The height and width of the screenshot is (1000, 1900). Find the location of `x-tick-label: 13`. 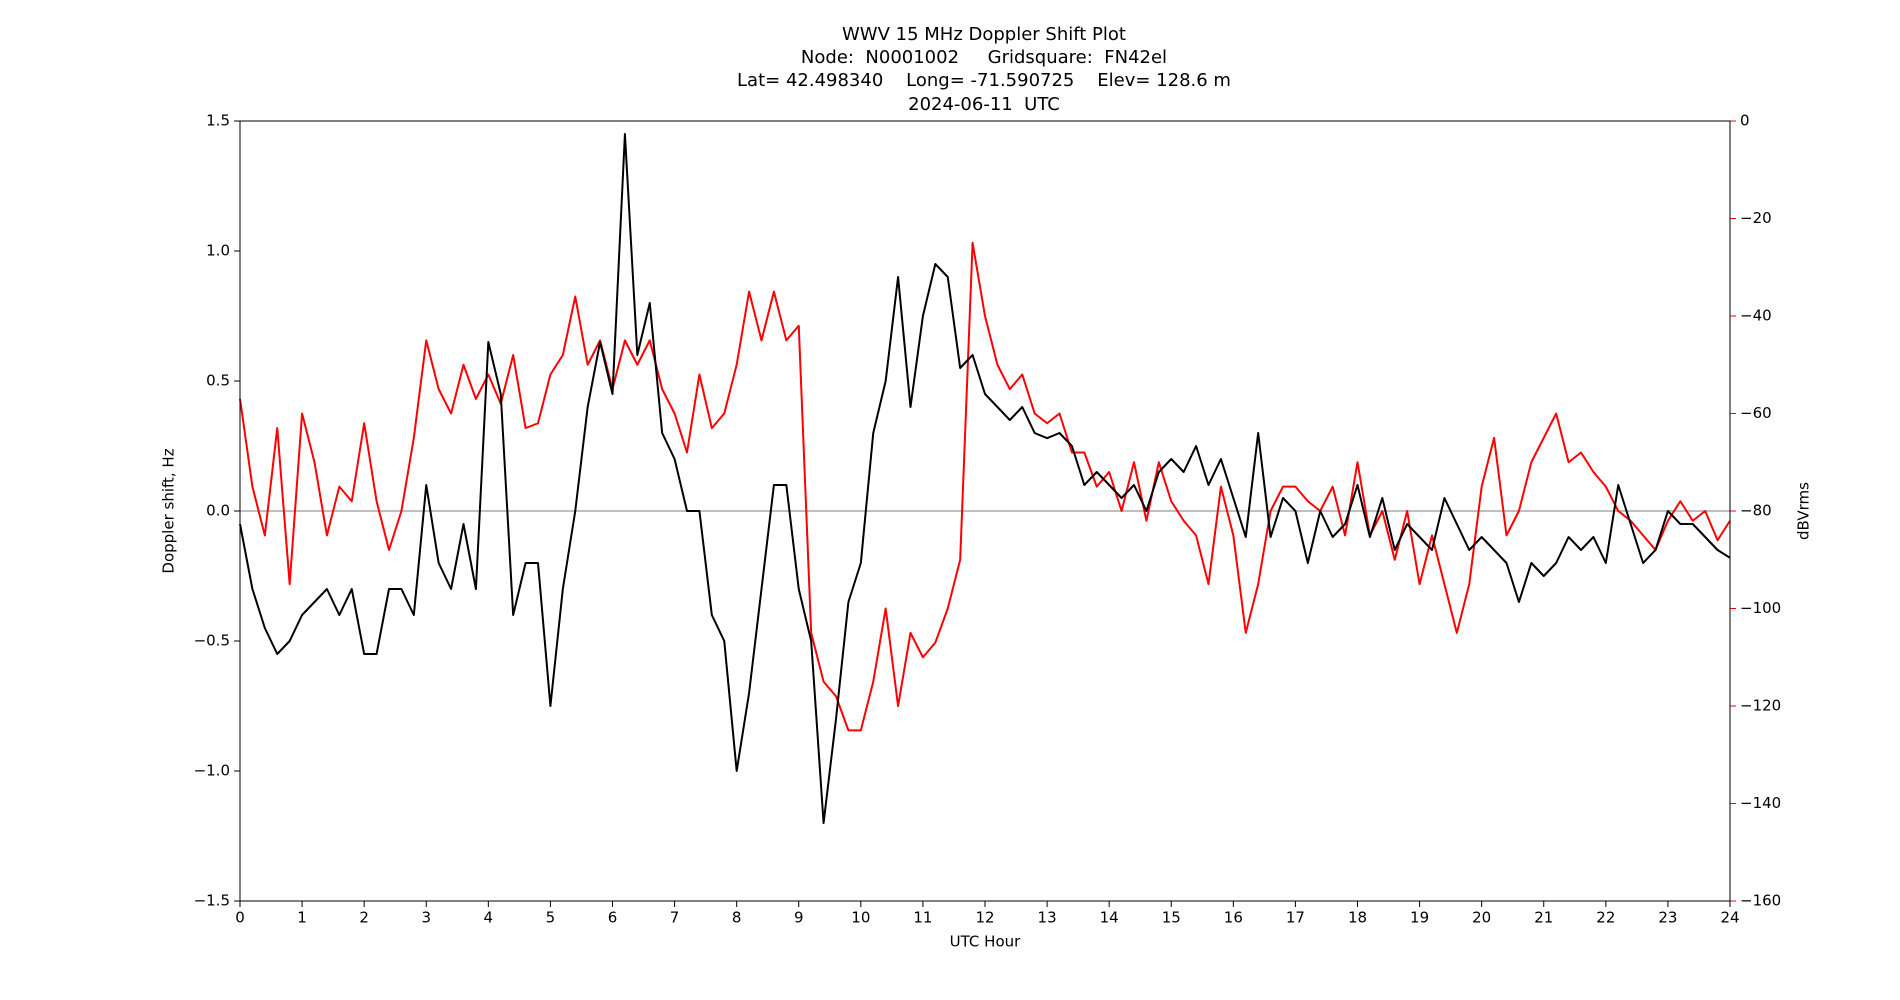

x-tick-label: 13 is located at coordinates (1047, 918).